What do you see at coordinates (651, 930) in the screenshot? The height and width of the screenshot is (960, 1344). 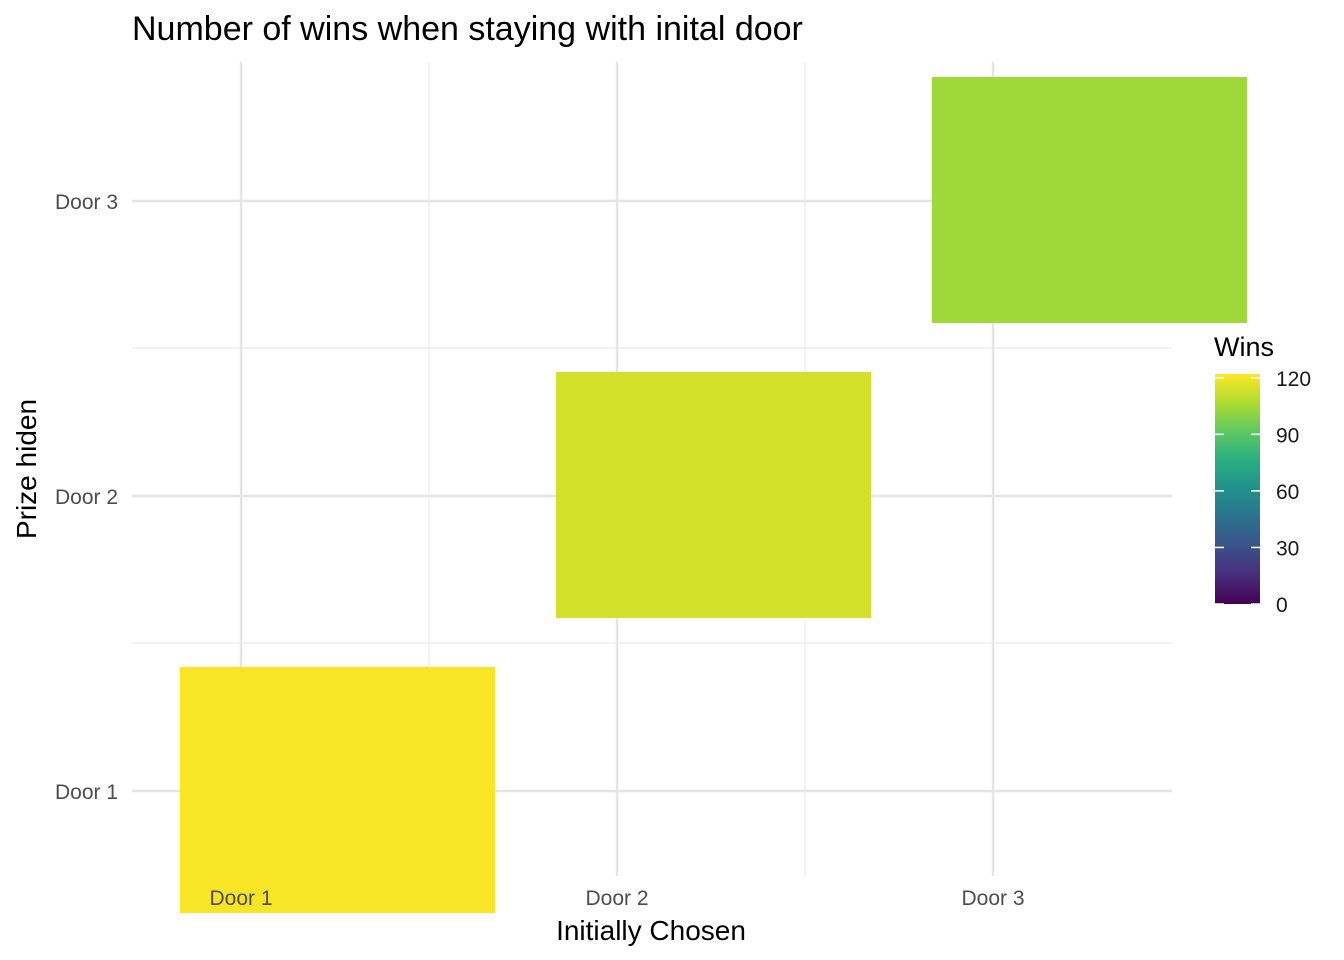 I see `x-axis-title: Initially Chosen` at bounding box center [651, 930].